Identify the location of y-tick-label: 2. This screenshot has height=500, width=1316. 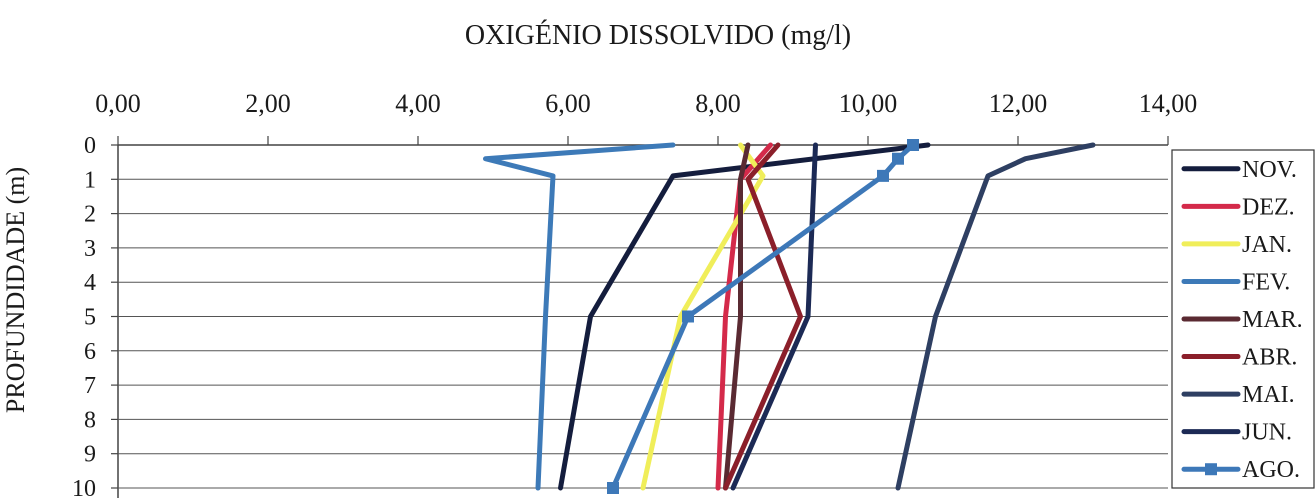
(90, 215).